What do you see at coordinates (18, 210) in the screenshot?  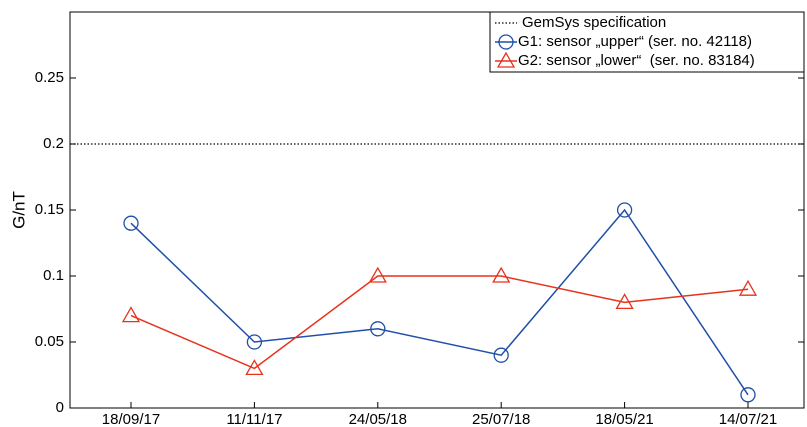 I see `y-axis-label: G/nT` at bounding box center [18, 210].